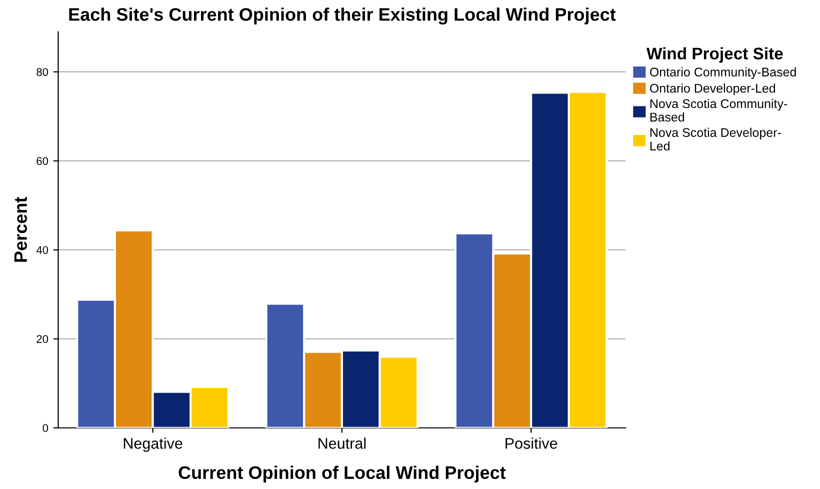  What do you see at coordinates (42, 161) in the screenshot?
I see `y-tick-label: 60` at bounding box center [42, 161].